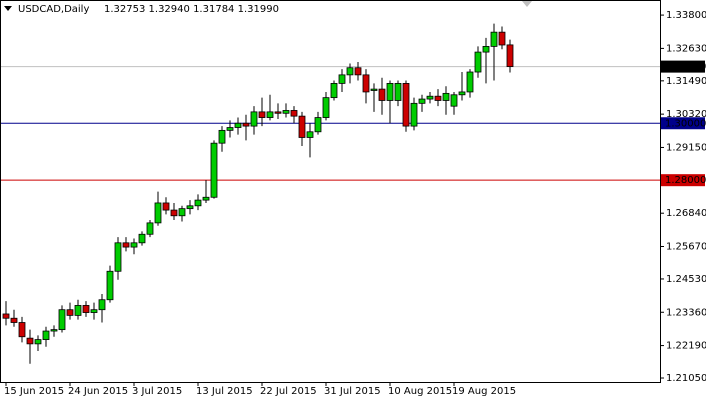  Describe the element at coordinates (98, 391) in the screenshot. I see `x-tick-label: 24 Jun 2015` at that location.